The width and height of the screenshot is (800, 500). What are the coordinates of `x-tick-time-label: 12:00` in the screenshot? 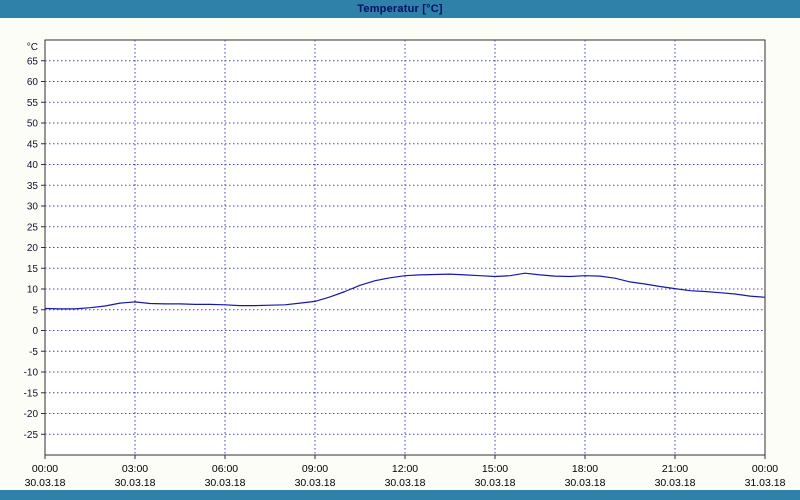 It's located at (405, 469).